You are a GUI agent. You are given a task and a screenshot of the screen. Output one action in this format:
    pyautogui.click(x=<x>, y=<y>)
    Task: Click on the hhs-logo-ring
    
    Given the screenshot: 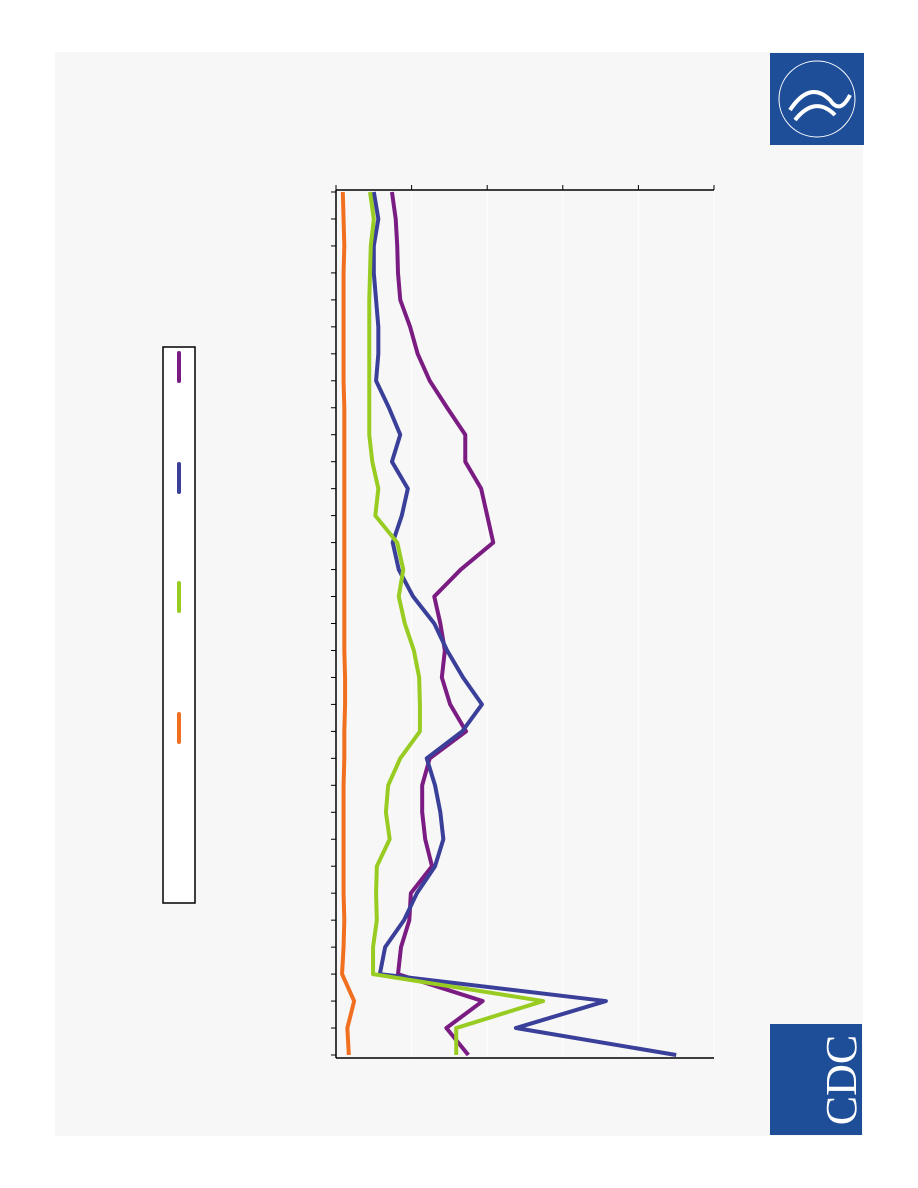 What is the action you would take?
    pyautogui.click(x=817, y=99)
    